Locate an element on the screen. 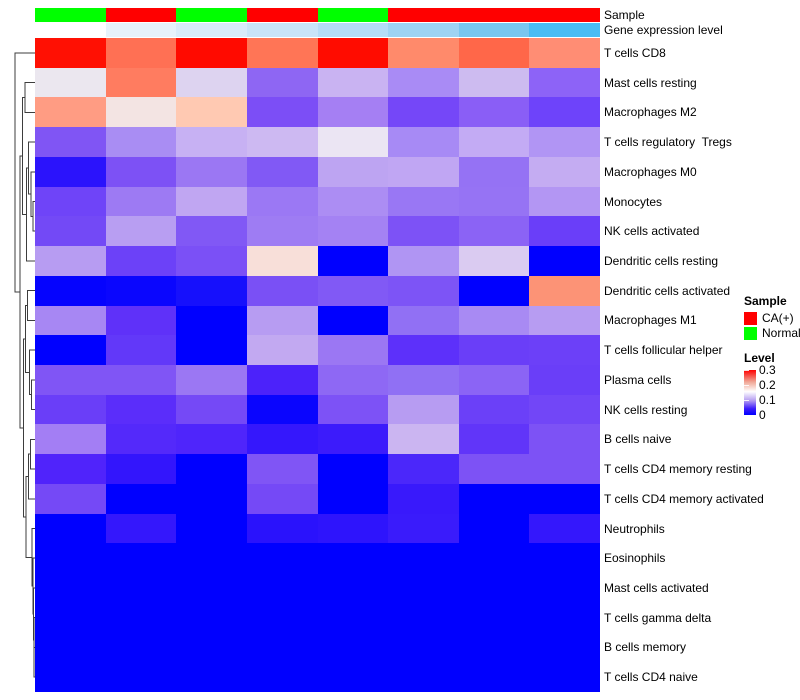  row-label: T cells gamma delta is located at coordinates (658, 617).